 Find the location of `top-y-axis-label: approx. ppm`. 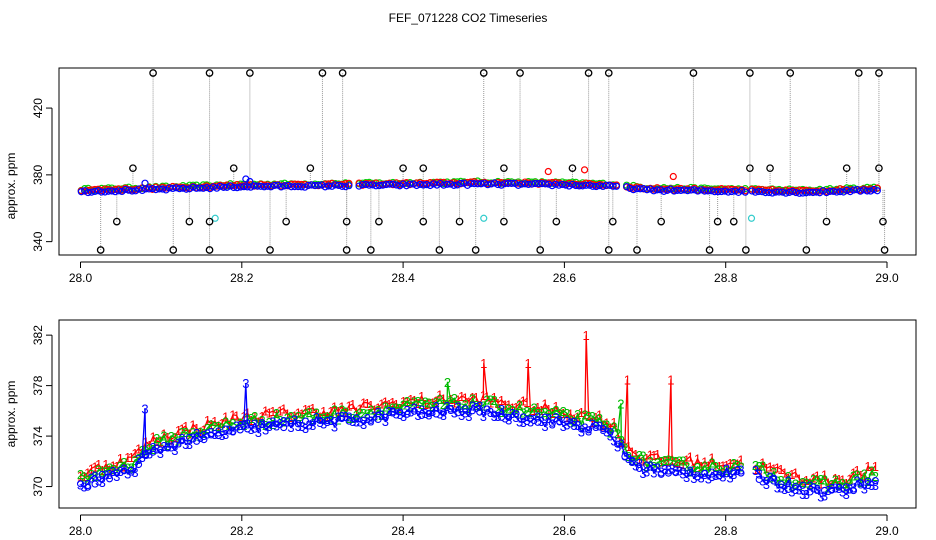

top-y-axis-label: approx. ppm is located at coordinates (11, 186).